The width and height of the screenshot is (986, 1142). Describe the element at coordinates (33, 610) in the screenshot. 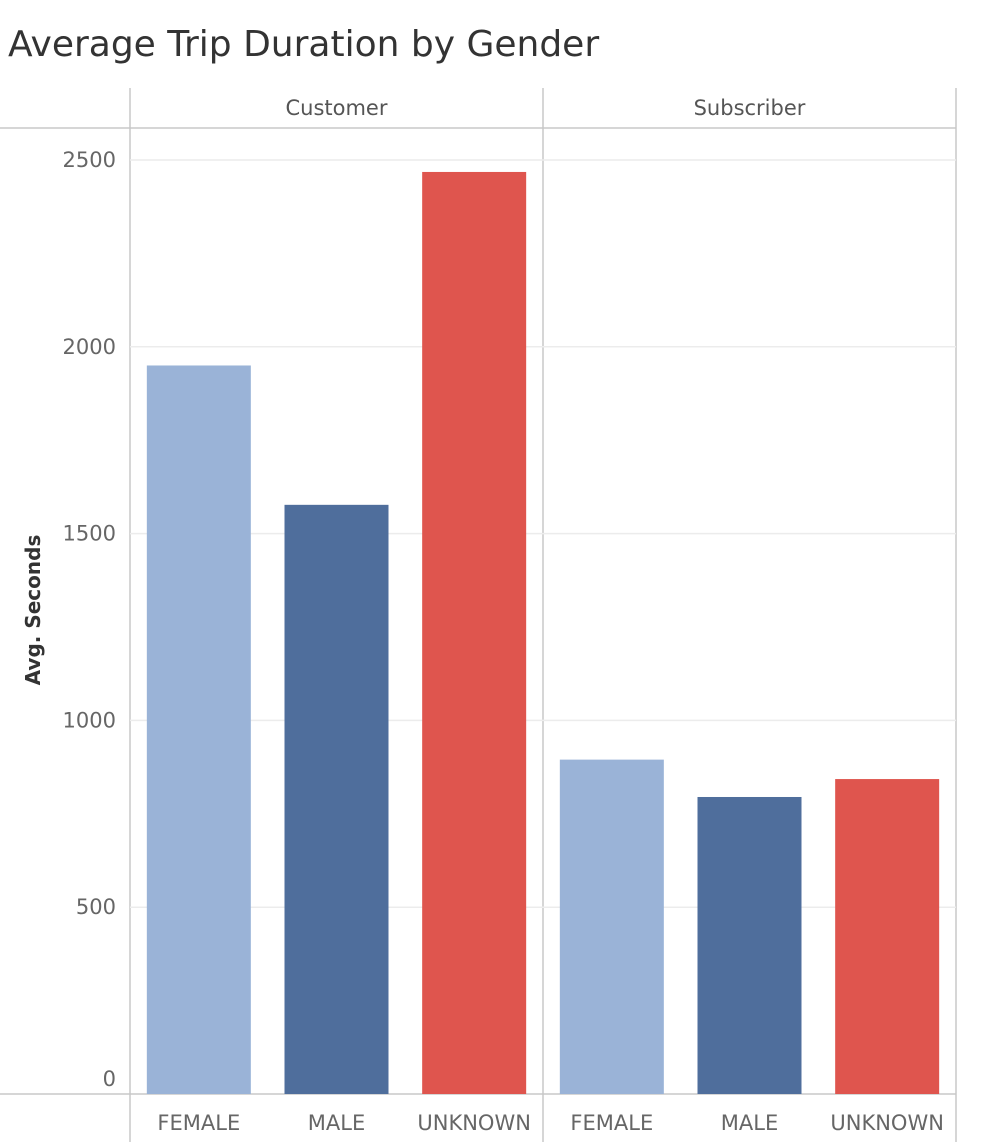

I see `y-axis-label: Avg. Seconds` at that location.